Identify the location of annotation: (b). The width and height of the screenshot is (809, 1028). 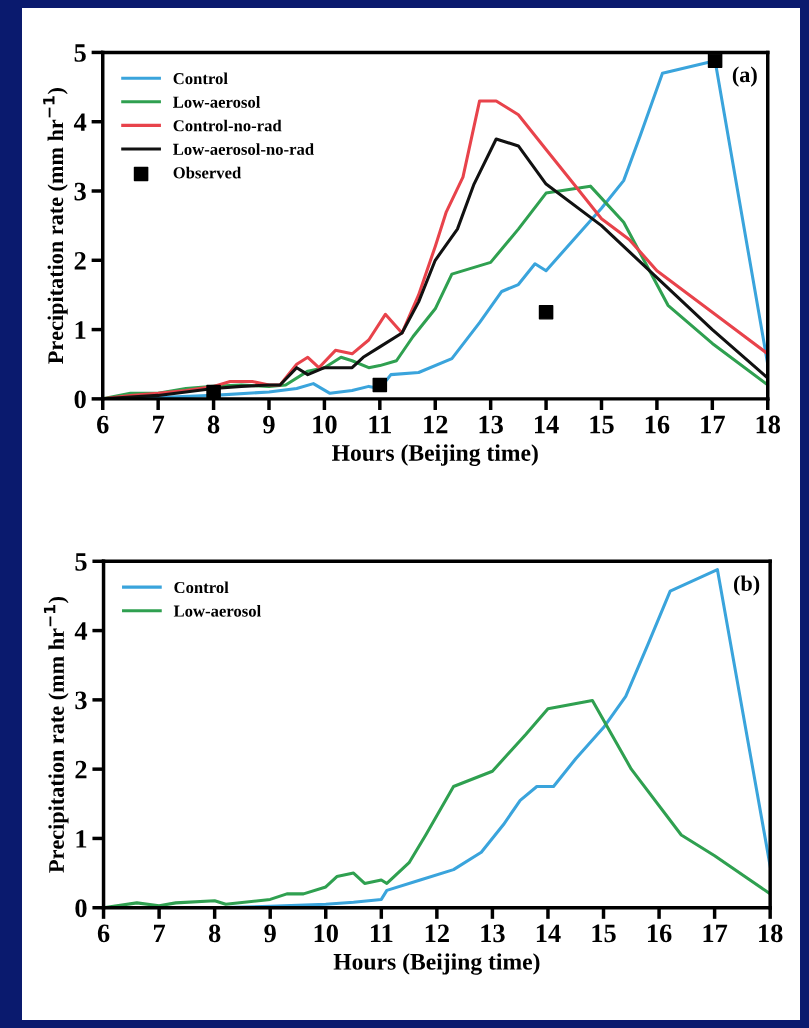
(746, 585).